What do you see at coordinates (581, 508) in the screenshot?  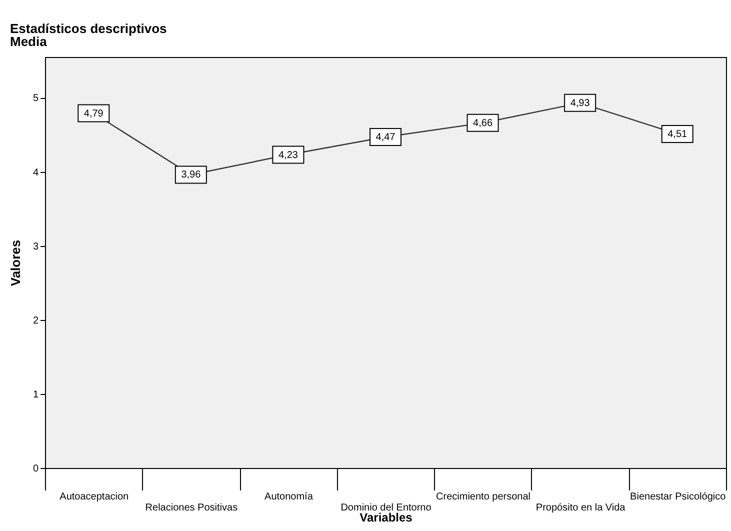 I see `x-tick-label: Propósito en la Vida` at bounding box center [581, 508].